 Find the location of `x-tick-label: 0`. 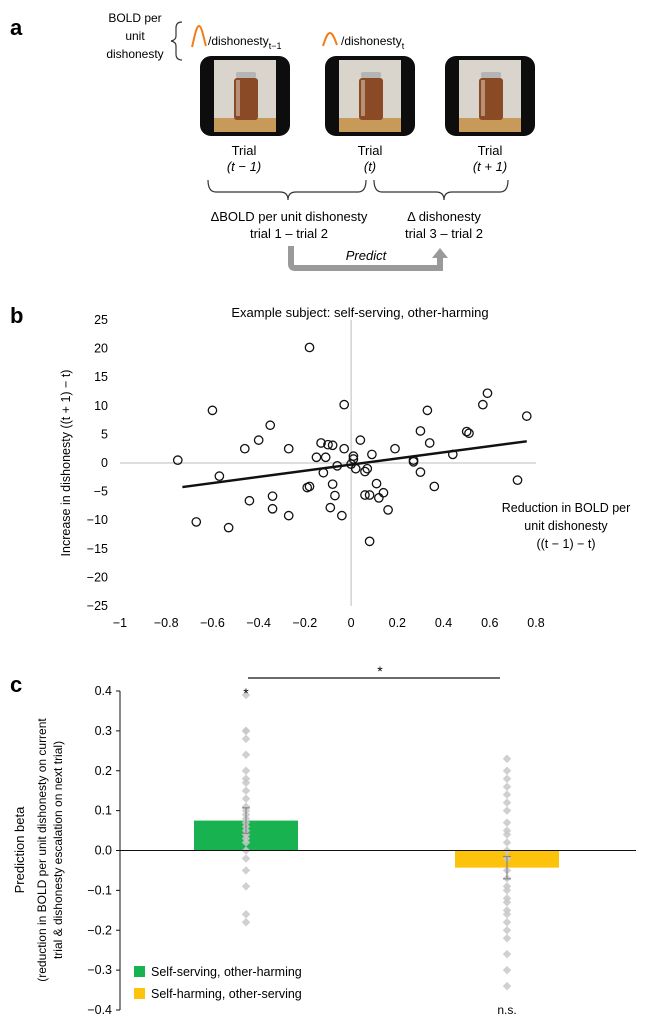

x-tick-label: 0 is located at coordinates (351, 623).